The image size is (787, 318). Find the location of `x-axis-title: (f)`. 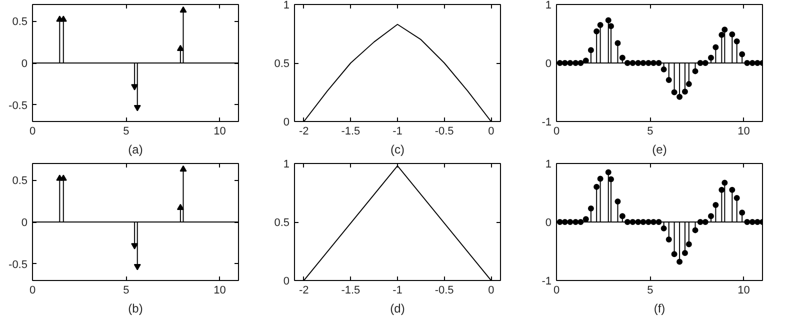

x-axis-title: (f) is located at coordinates (660, 309).